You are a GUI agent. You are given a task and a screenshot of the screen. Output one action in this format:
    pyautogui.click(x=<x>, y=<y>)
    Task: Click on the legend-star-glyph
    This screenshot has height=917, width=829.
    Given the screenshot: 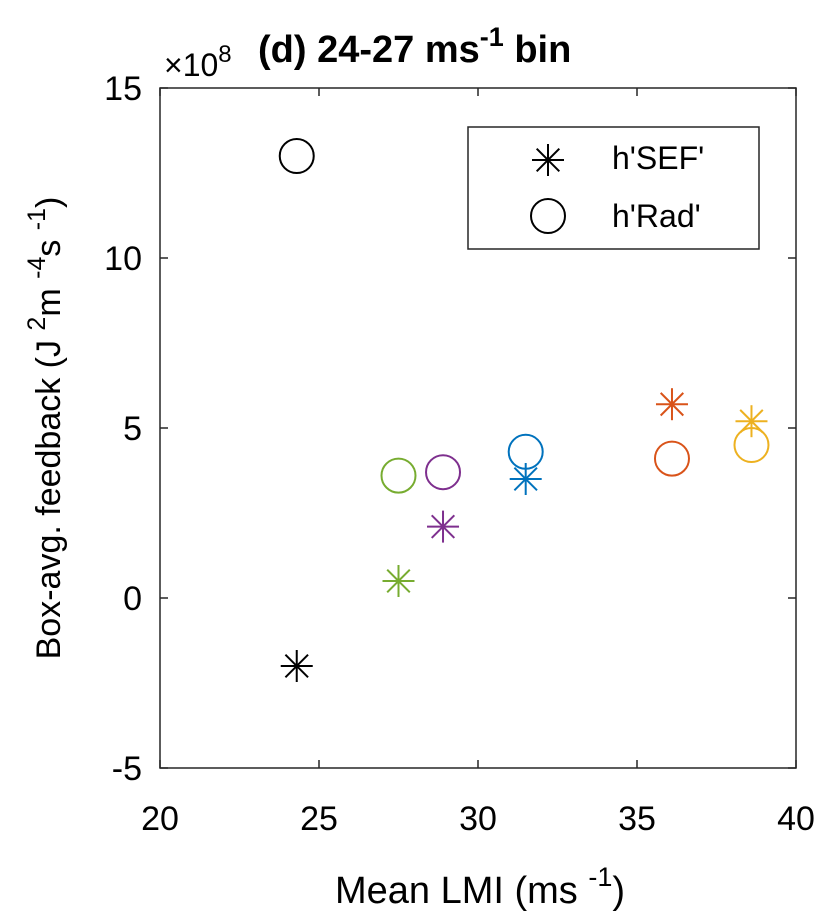 What is the action you would take?
    pyautogui.click(x=548, y=160)
    